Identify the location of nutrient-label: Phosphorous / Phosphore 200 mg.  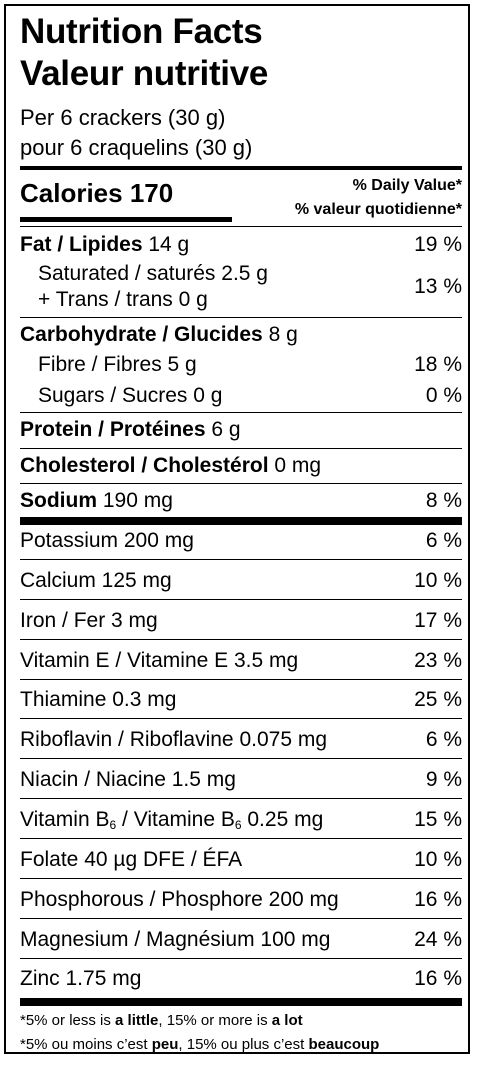
(179, 899).